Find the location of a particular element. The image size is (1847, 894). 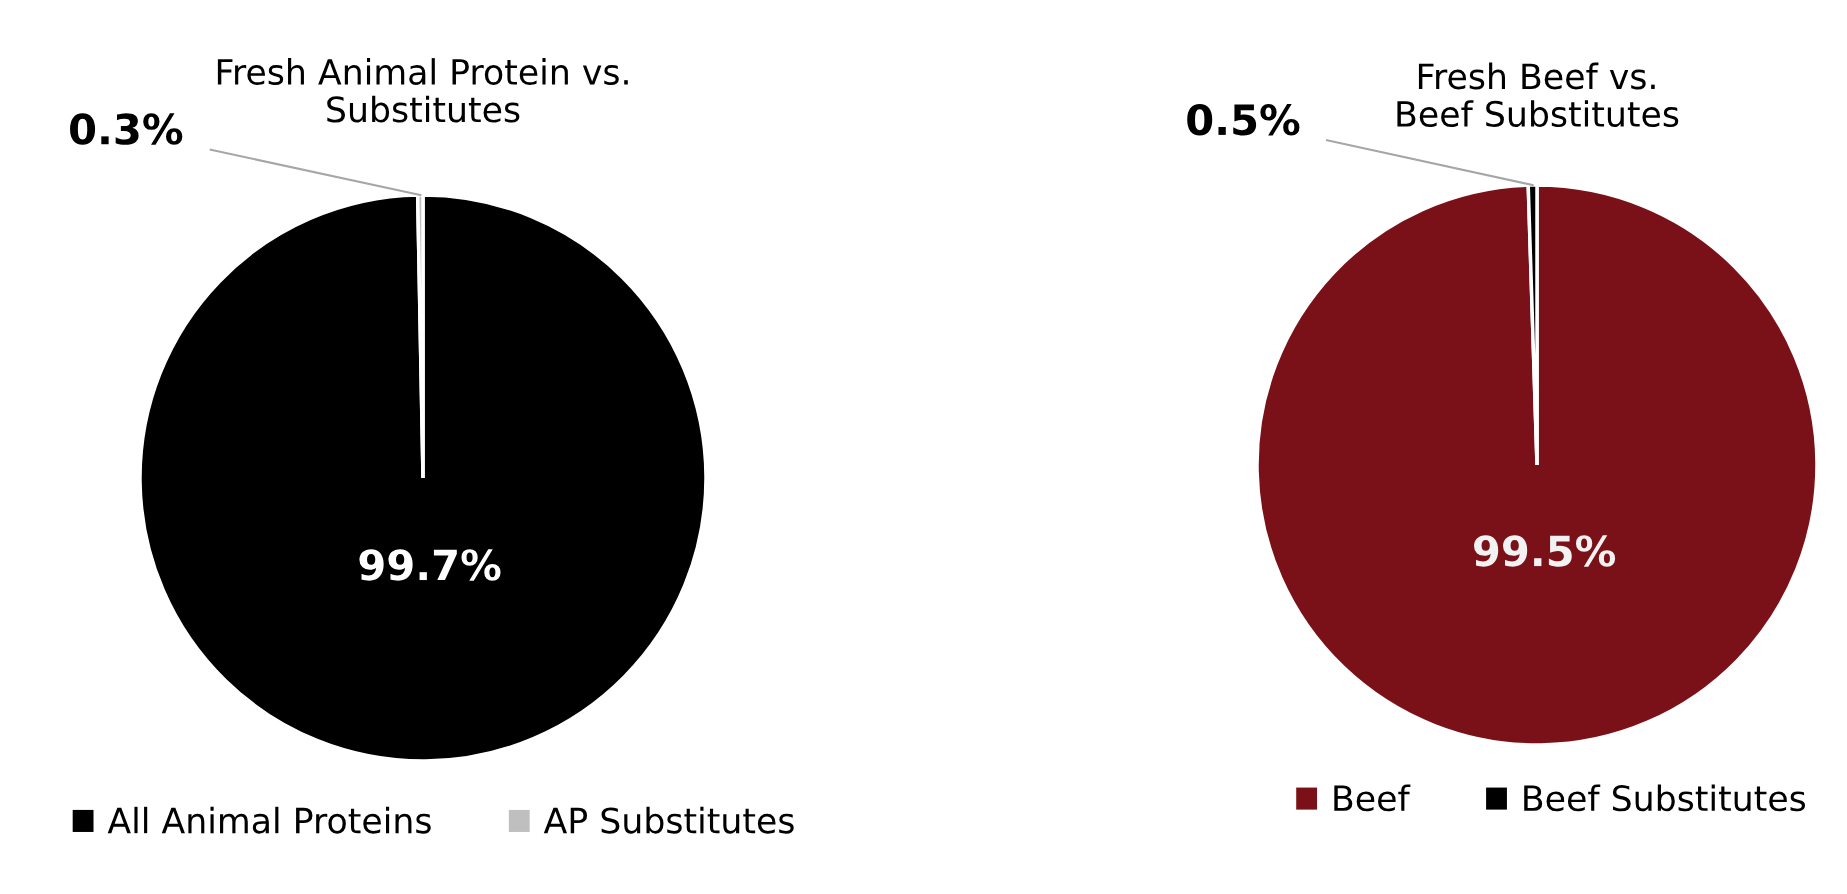

data-label: 0.3% is located at coordinates (126, 129).